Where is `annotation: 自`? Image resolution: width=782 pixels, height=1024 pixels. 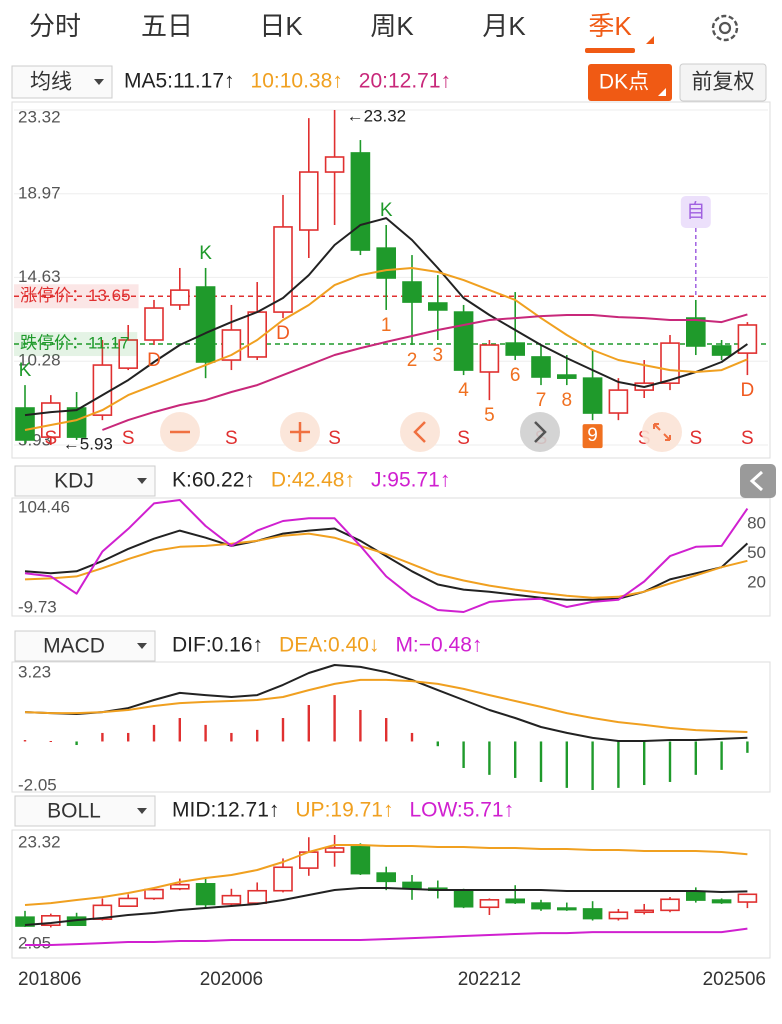 annotation: 自 is located at coordinates (695, 211).